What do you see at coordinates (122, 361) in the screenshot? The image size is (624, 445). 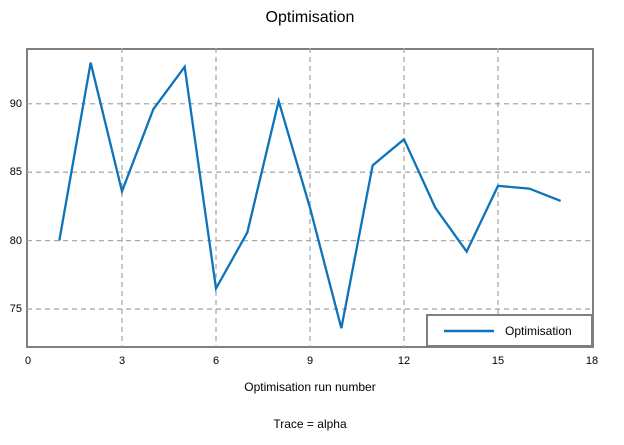 I see `x-tick-label: 3` at bounding box center [122, 361].